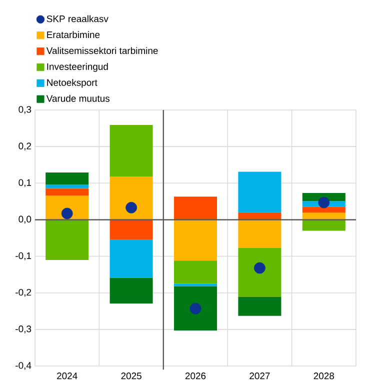  What do you see at coordinates (25, 110) in the screenshot?
I see `y-tick-label: 0,3` at bounding box center [25, 110].